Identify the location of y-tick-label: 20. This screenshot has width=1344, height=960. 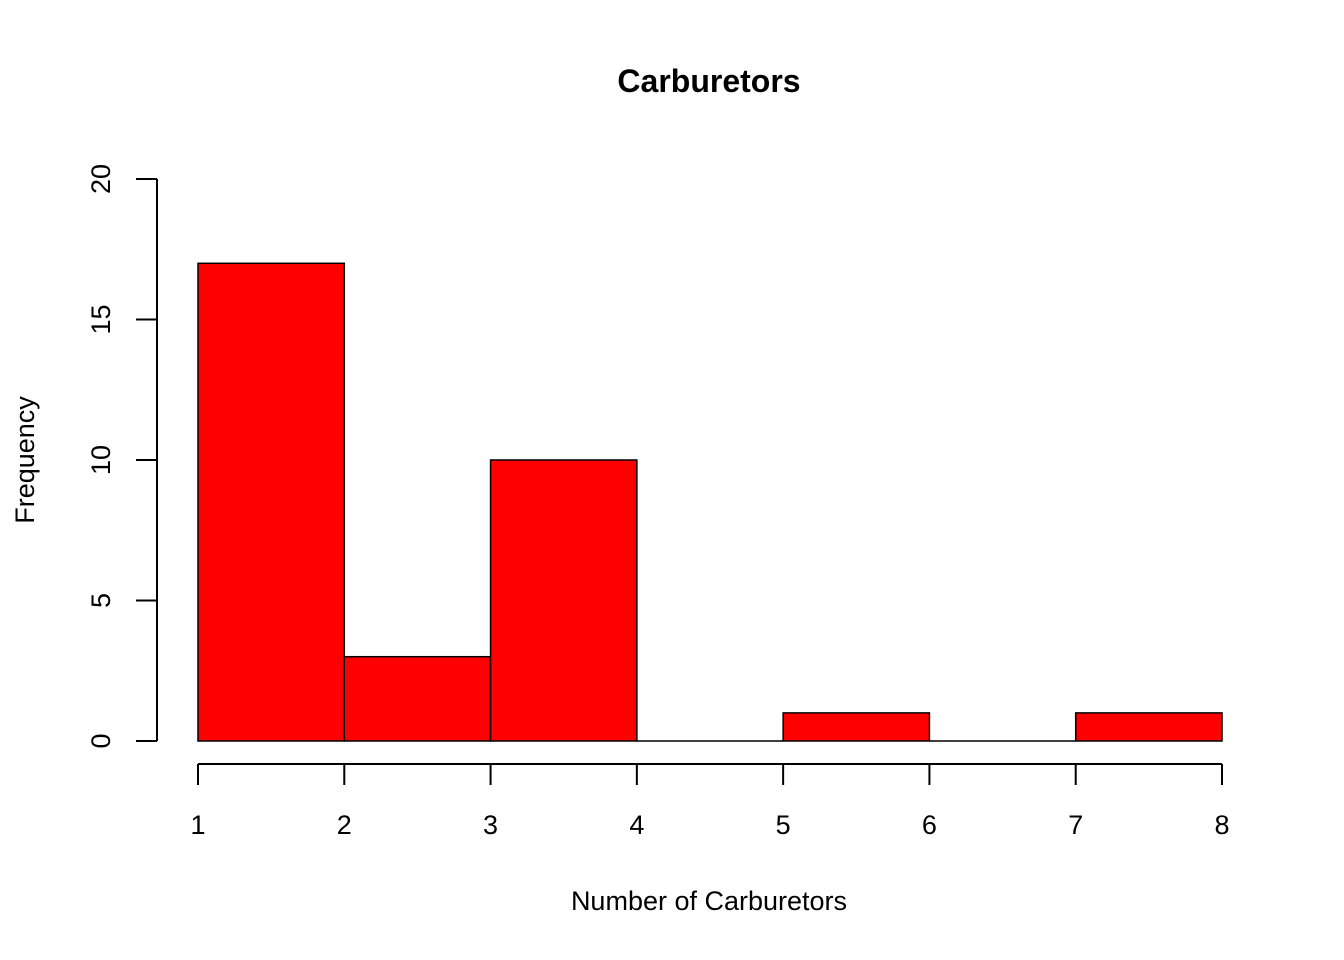
(101, 179).